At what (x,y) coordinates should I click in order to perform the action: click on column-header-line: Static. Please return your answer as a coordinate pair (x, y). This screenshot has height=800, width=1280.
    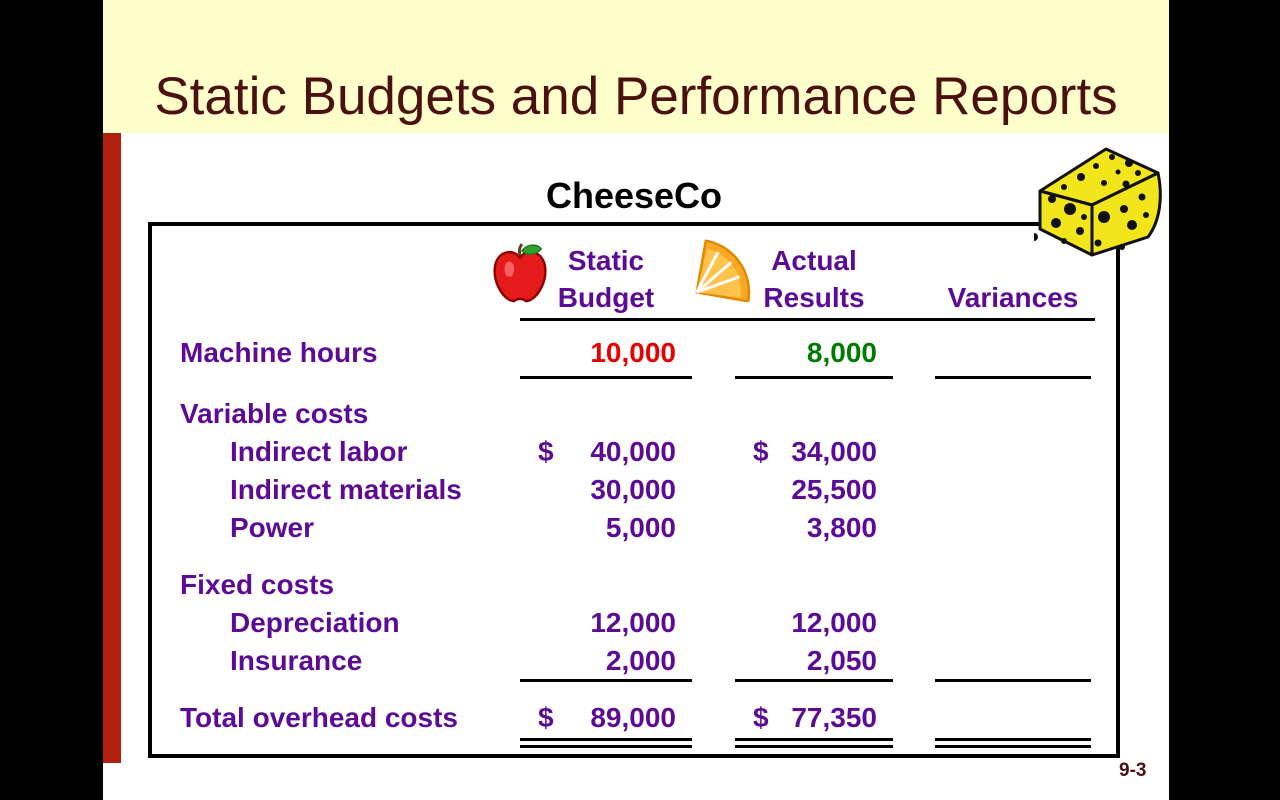
    Looking at the image, I should click on (606, 260).